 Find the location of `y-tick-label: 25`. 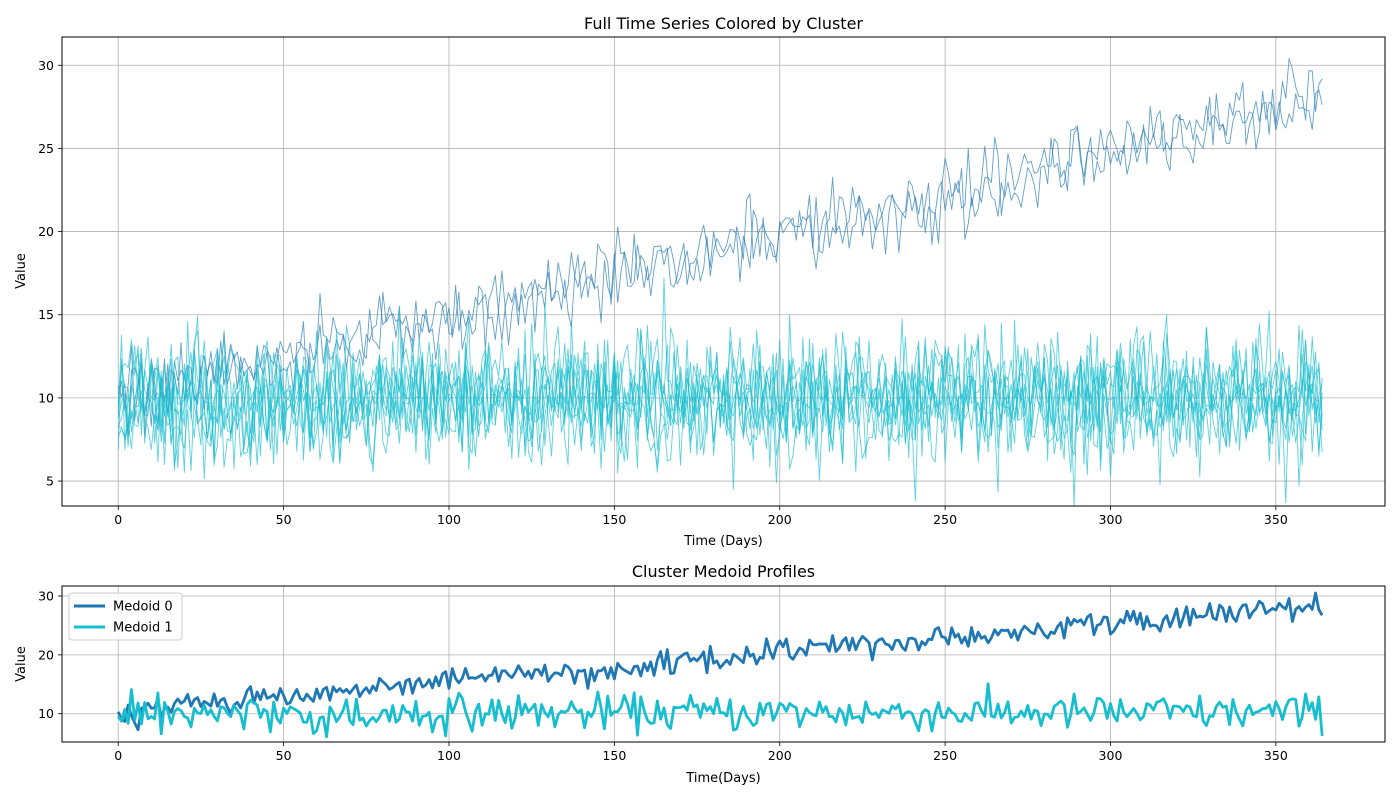

y-tick-label: 25 is located at coordinates (46, 148).